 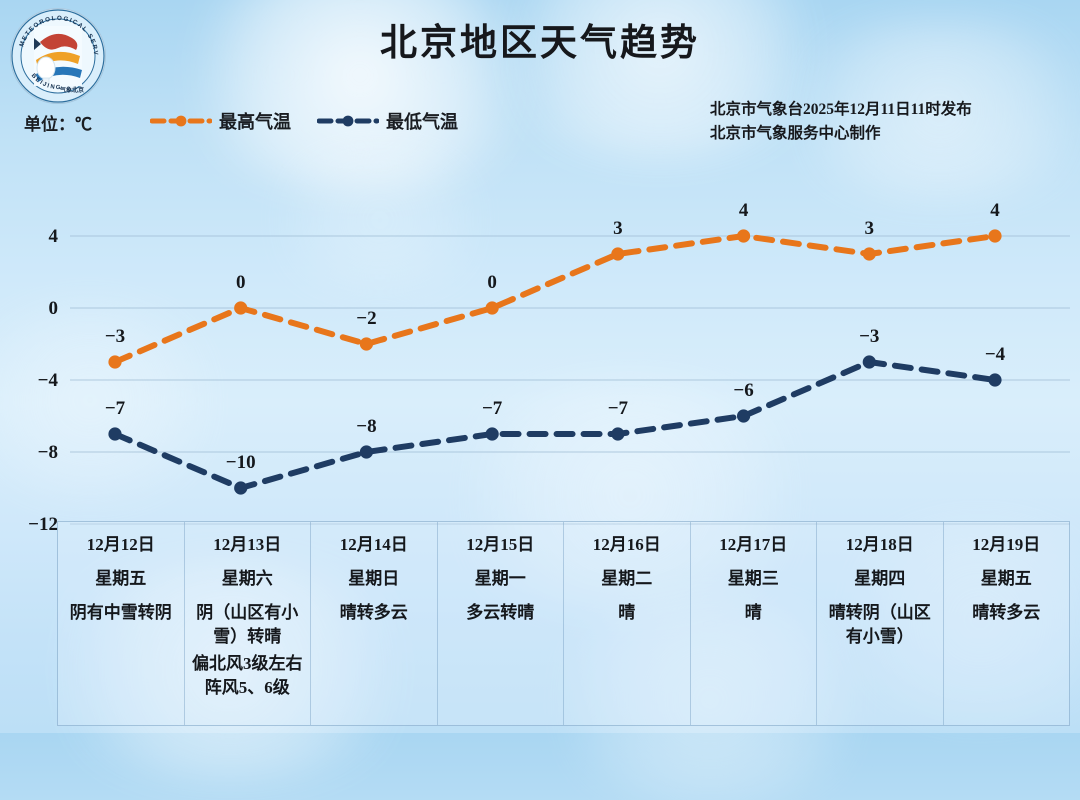 I want to click on forecast-column: 12月13日 星期六阴（山区有小雪）转晴 偏北风3级左右 阵风5、6级, so click(x=248, y=623).